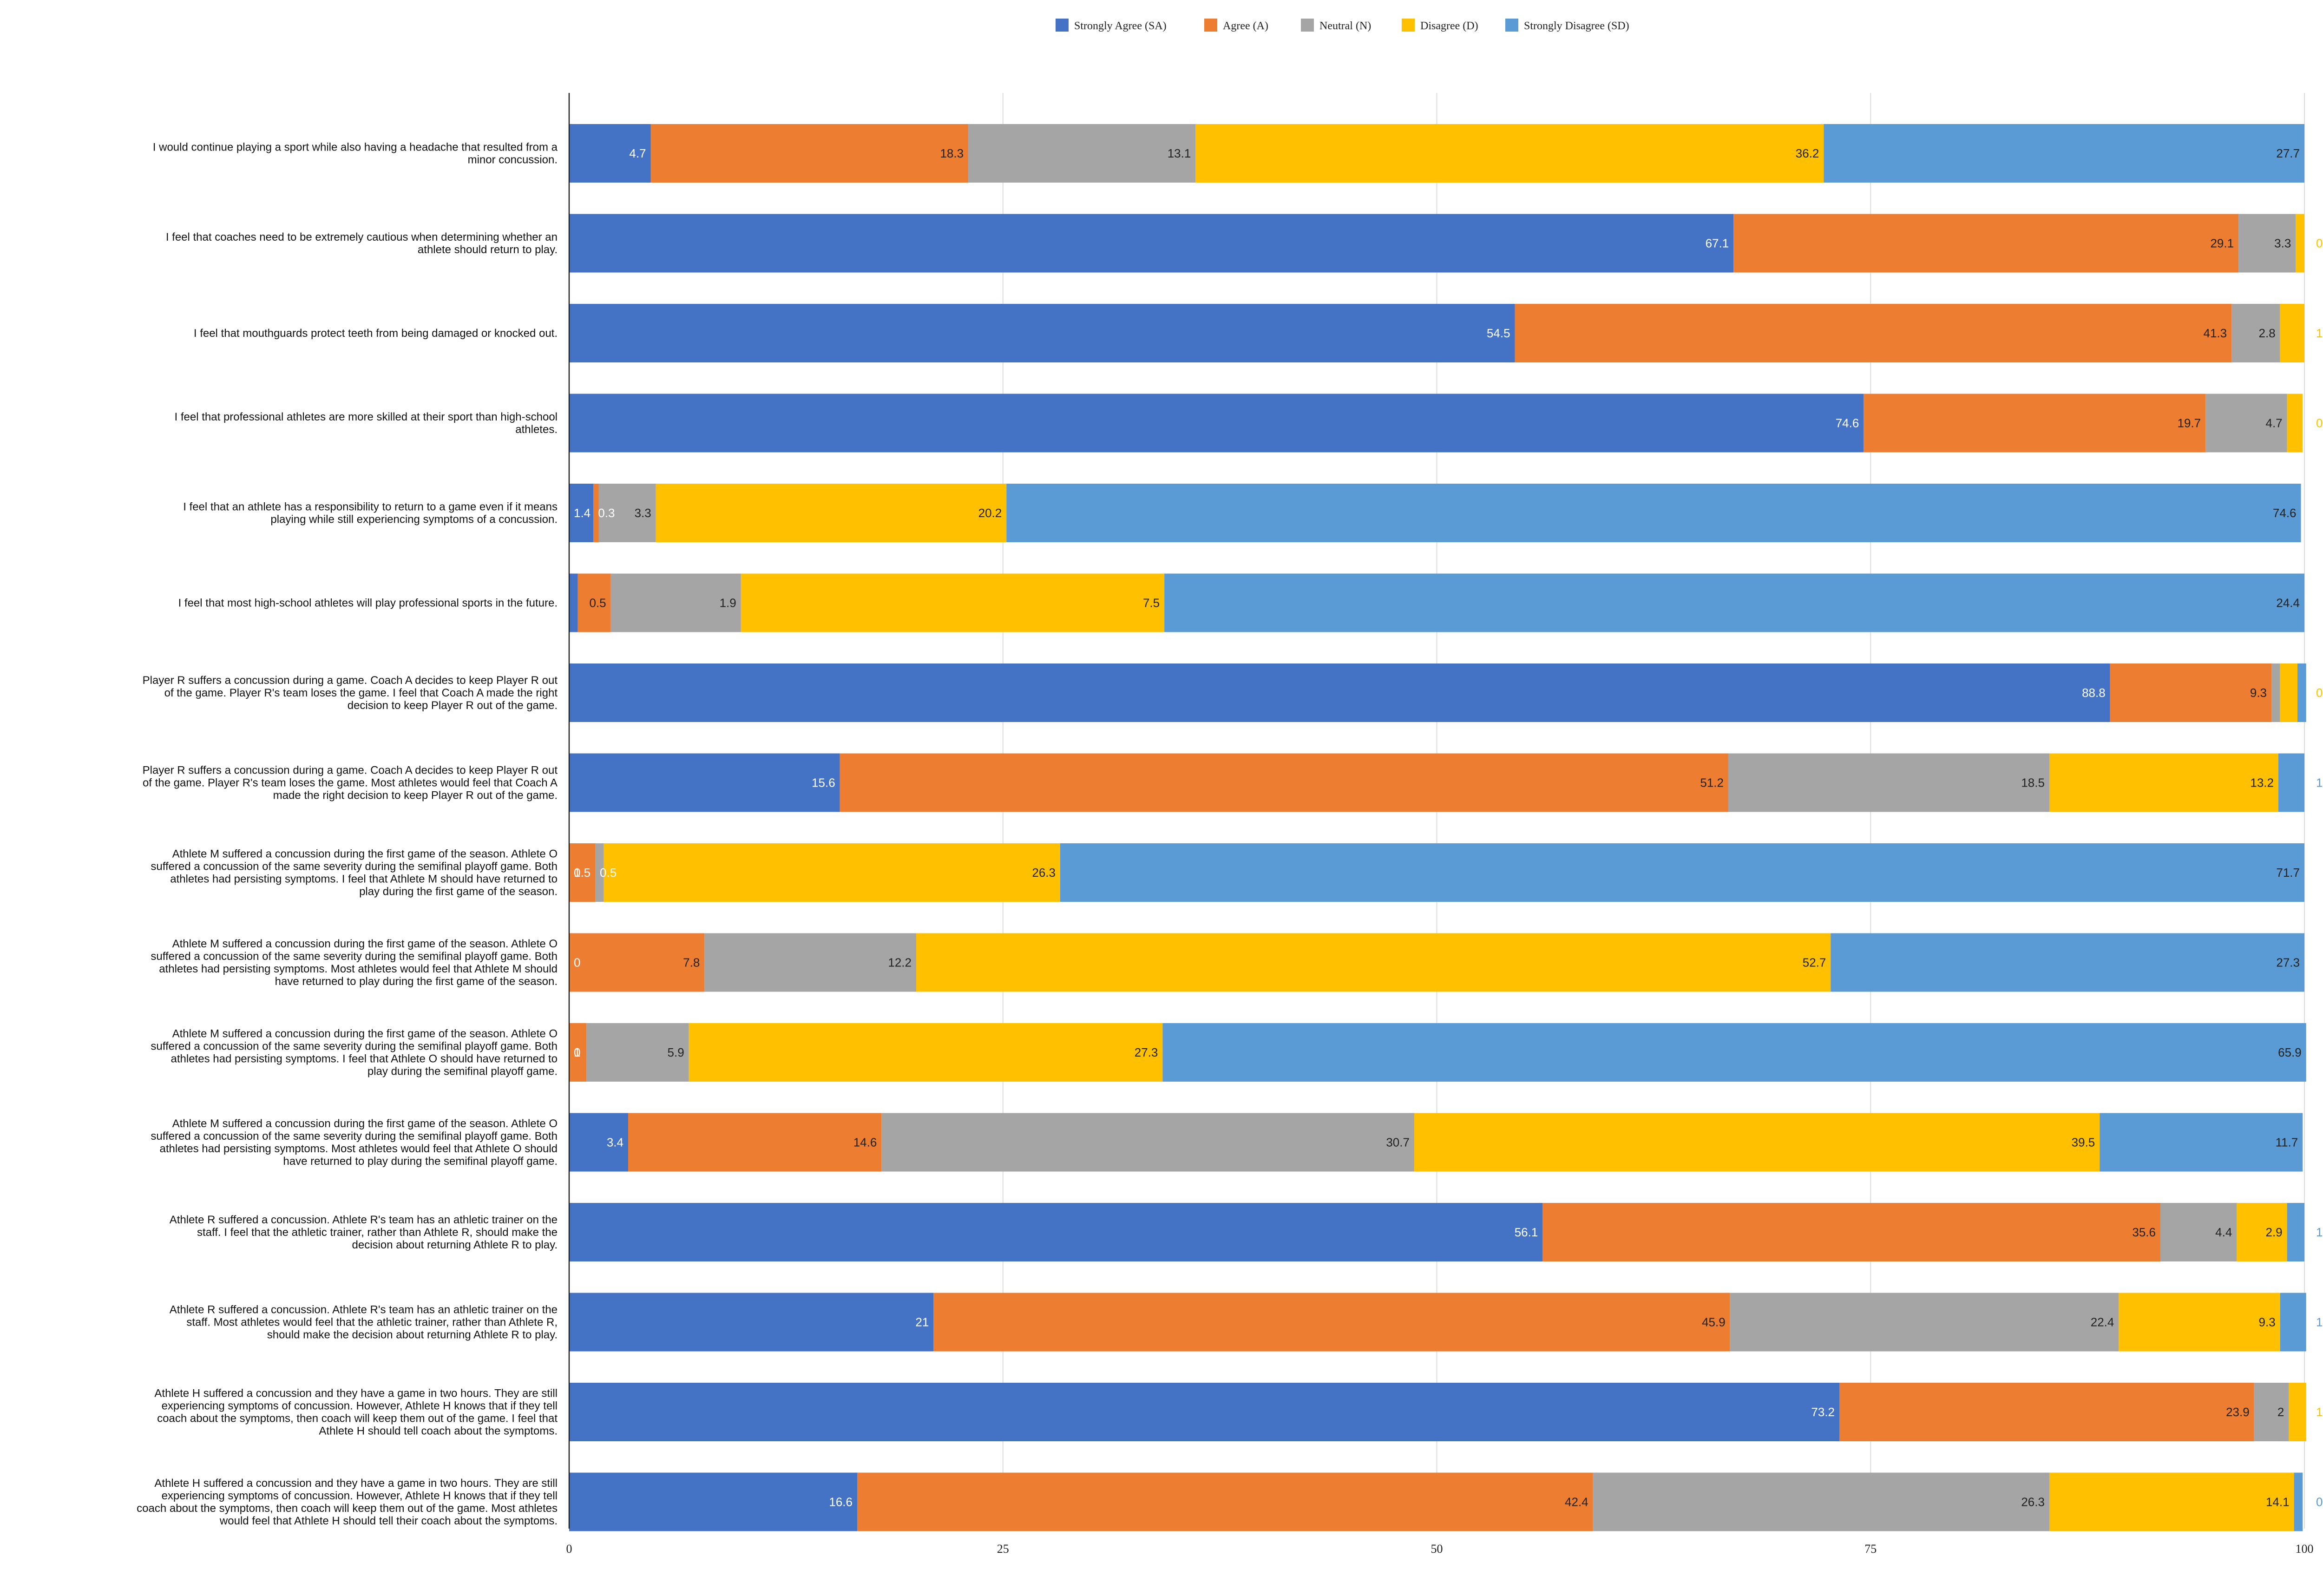  I want to click on data-label-r14-s3: 1, so click(2319, 1412).